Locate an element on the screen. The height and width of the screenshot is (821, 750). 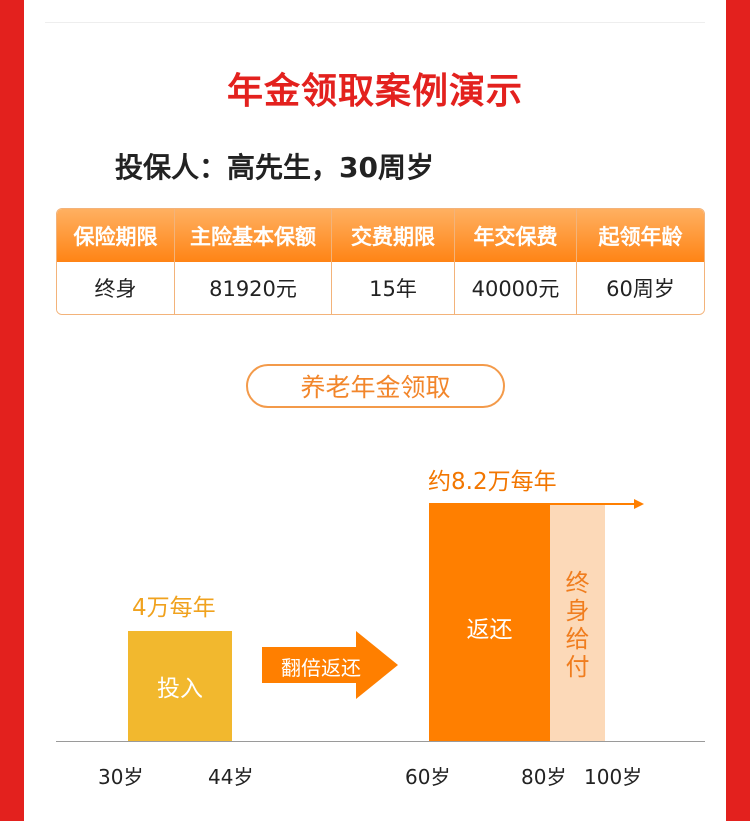
value-cell-sum-insured: 81920元 is located at coordinates (253, 288).